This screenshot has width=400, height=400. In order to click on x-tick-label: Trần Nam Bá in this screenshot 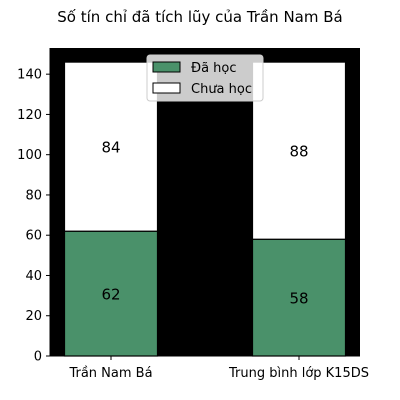, I will do `click(110, 373)`.